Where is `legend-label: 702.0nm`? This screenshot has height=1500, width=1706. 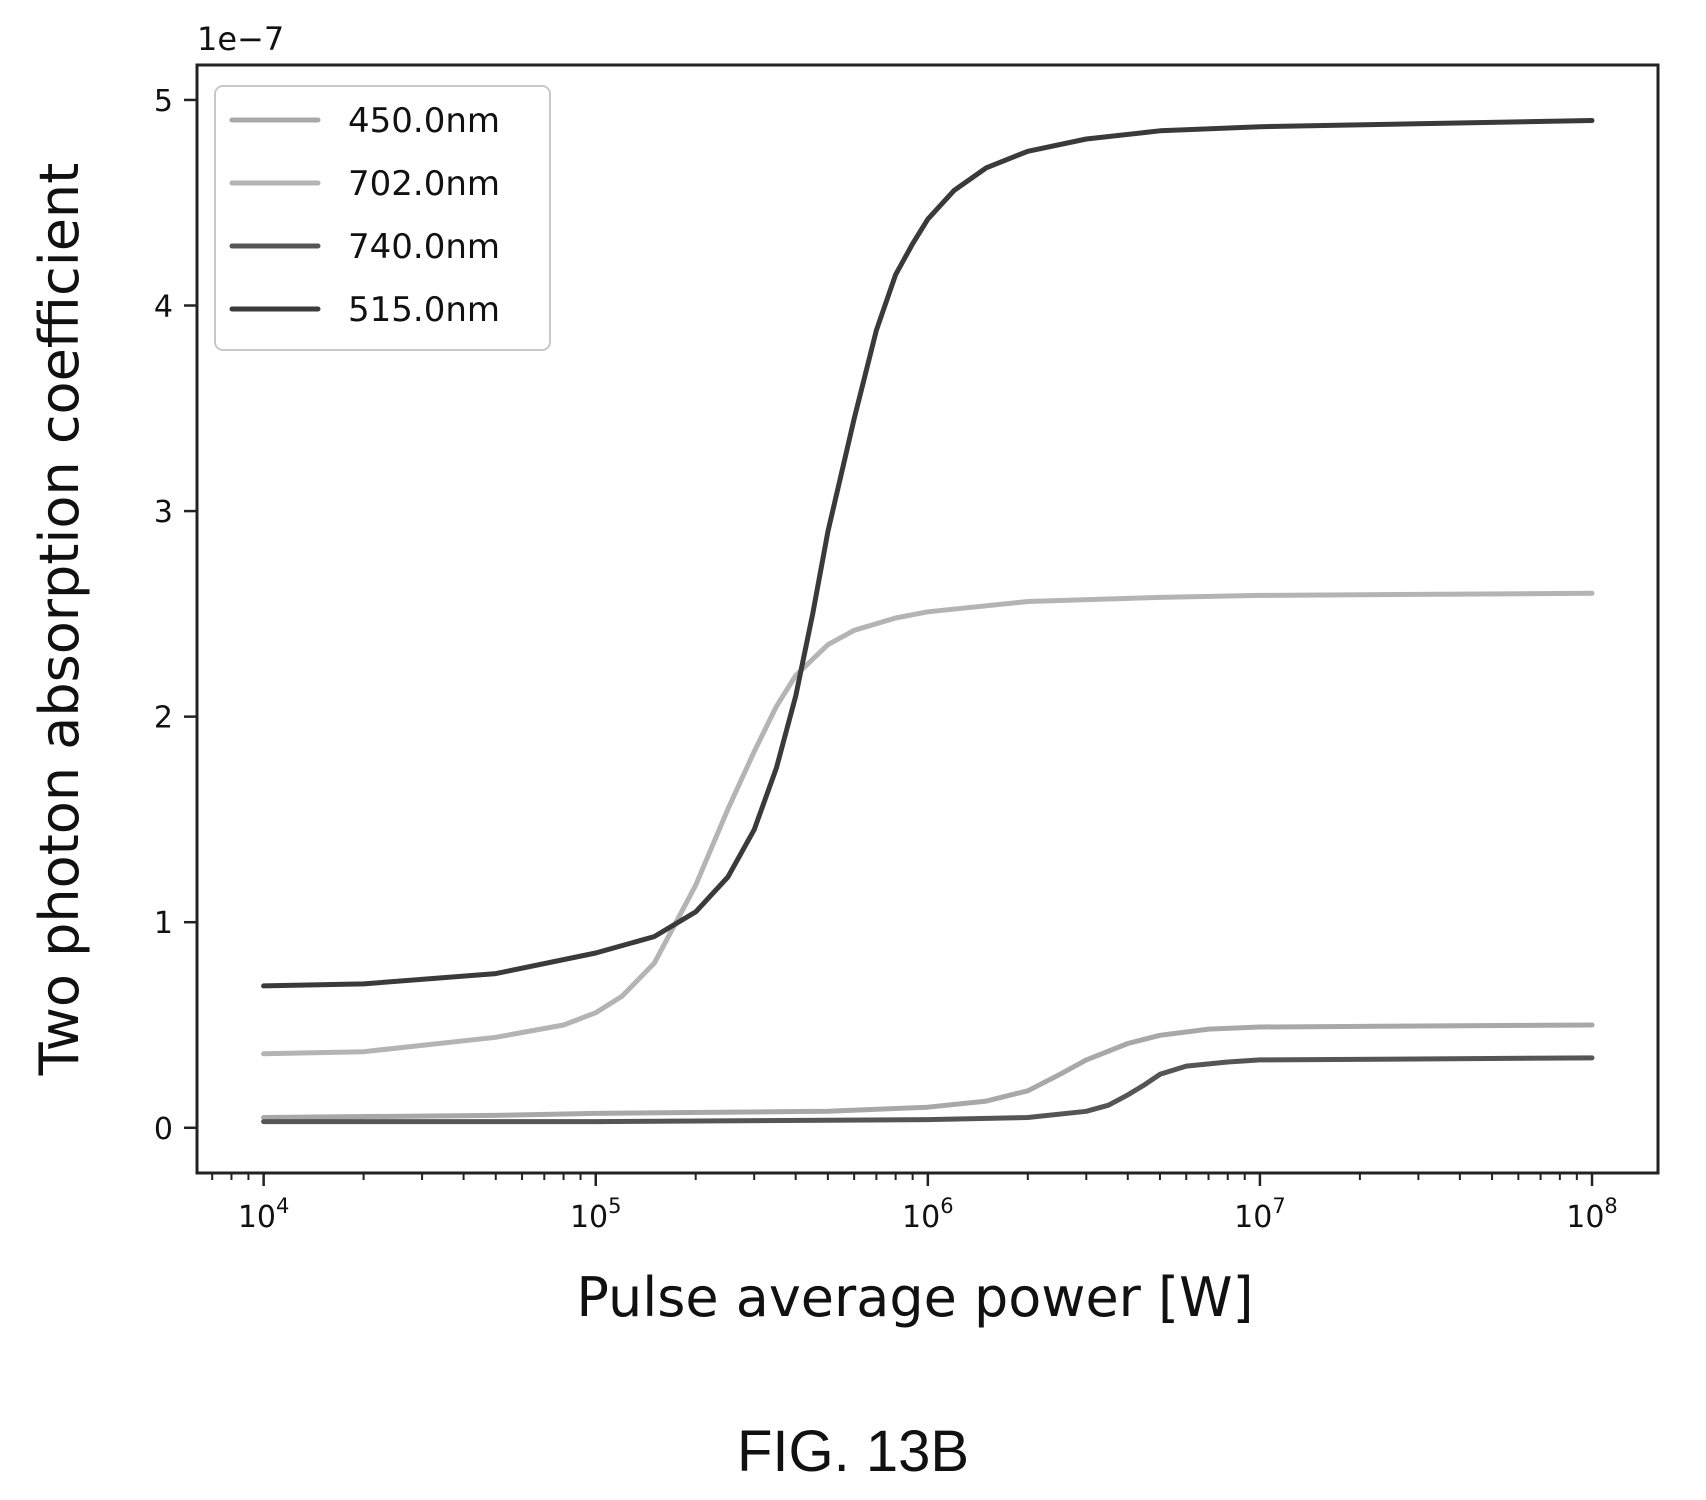
legend-label: 702.0nm is located at coordinates (424, 184).